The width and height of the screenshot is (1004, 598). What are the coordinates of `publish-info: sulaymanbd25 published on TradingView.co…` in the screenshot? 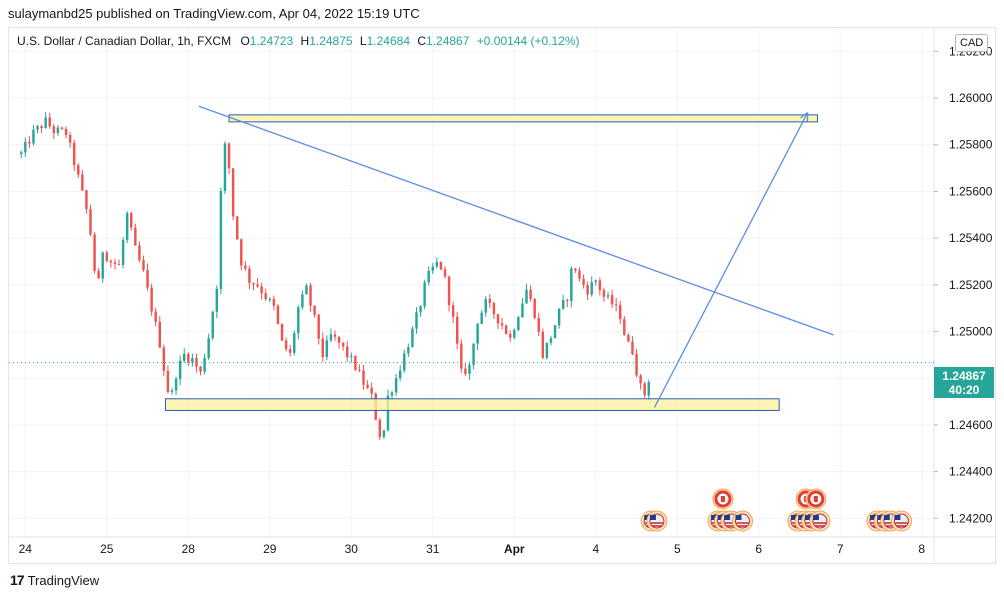 It's located at (214, 13).